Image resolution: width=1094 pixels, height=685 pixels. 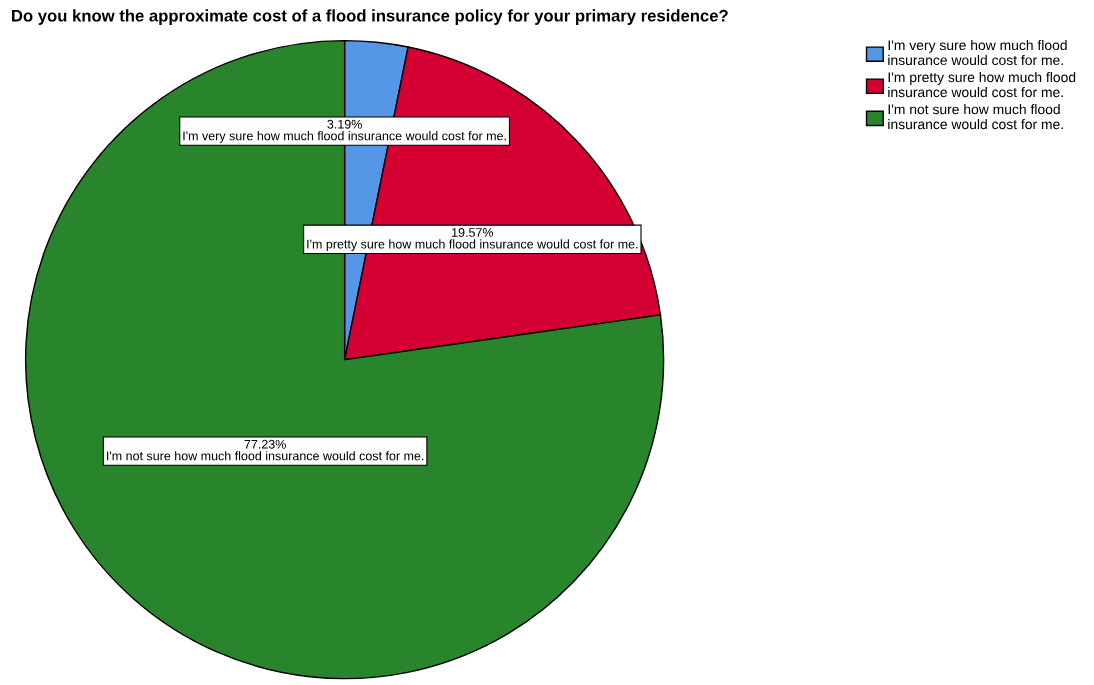 What do you see at coordinates (265, 456) in the screenshot?
I see `slice-label: I'm not sure how much flood insurance would cost for me.` at bounding box center [265, 456].